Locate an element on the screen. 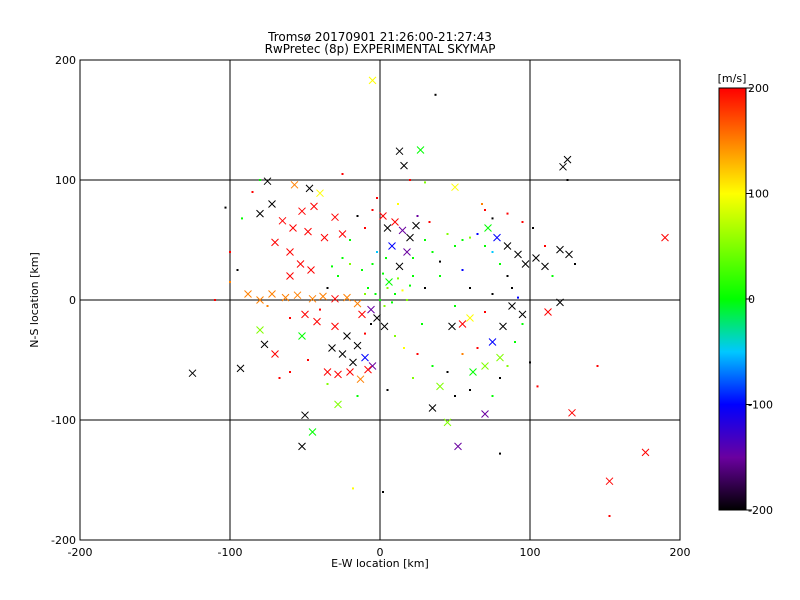 The image size is (800, 600). y-axis-label: N-S location [km] is located at coordinates (34, 300).